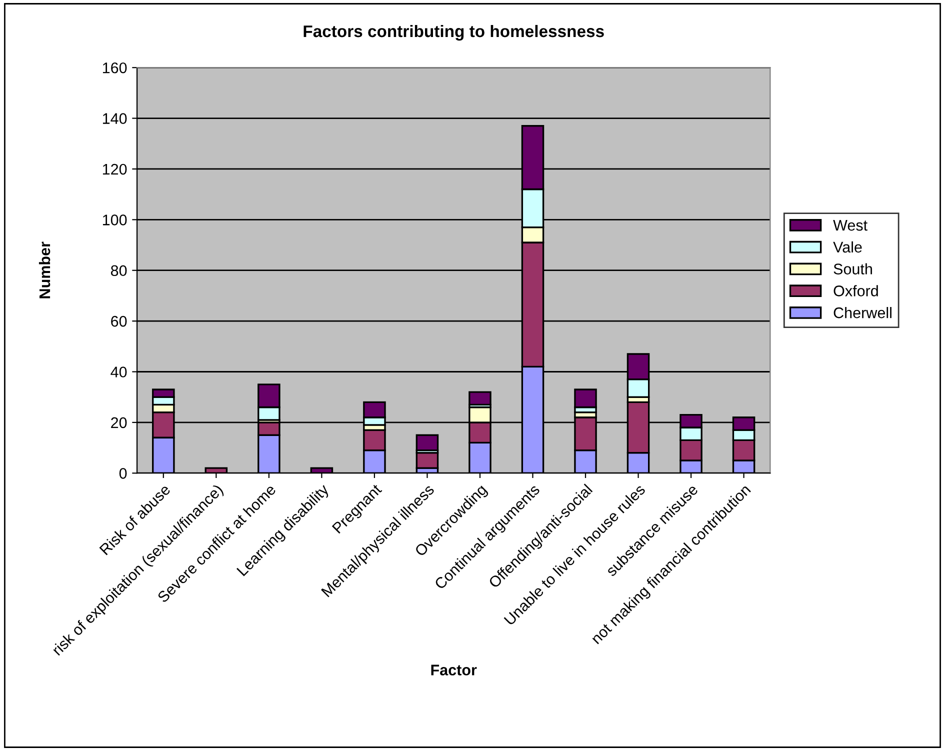 This screenshot has width=945, height=751. I want to click on y-tick-label: 40, so click(118, 372).